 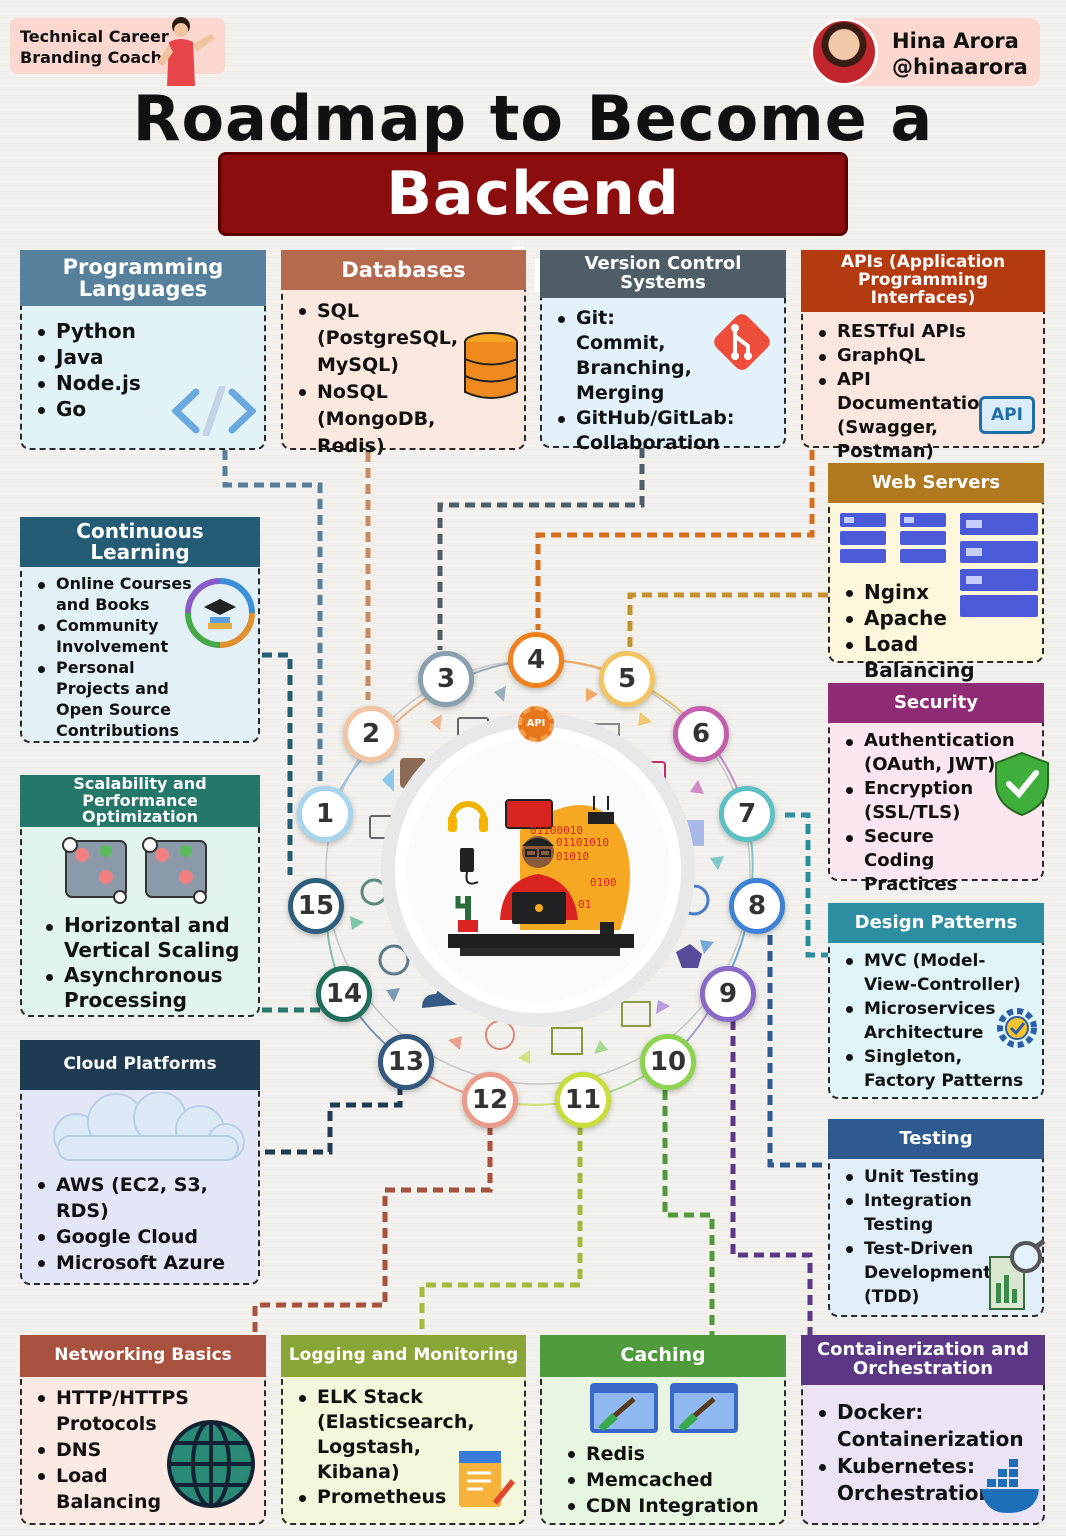 I want to click on wheel-node-7: 7, so click(x=747, y=814).